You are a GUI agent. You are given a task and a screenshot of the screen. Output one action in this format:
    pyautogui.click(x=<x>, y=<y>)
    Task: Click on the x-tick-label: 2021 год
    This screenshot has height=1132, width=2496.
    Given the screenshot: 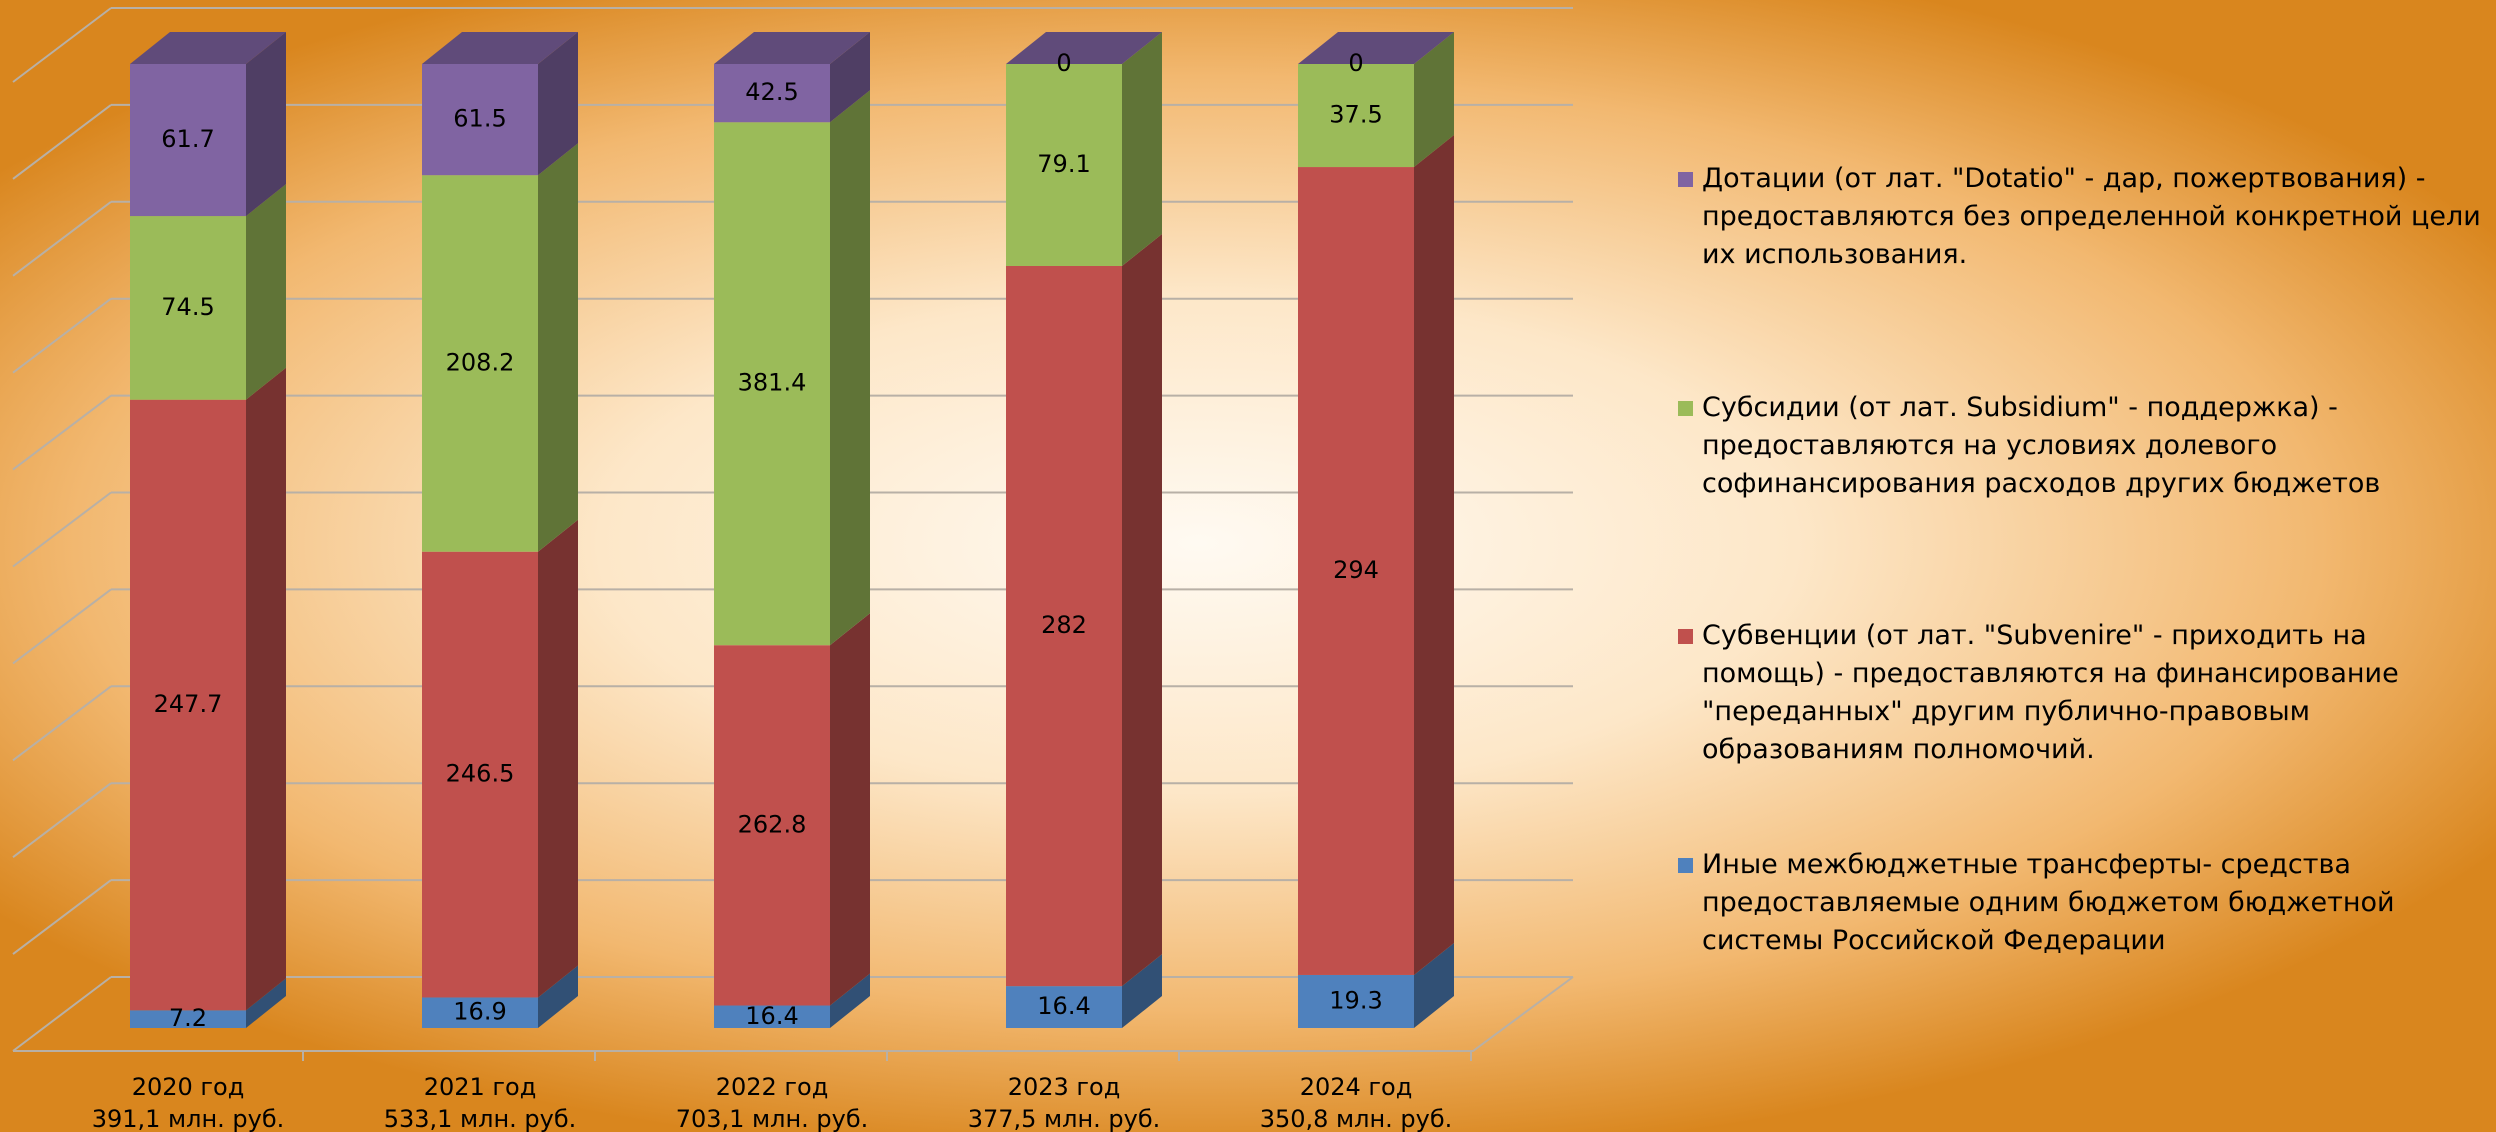 What is the action you would take?
    pyautogui.click(x=480, y=1087)
    